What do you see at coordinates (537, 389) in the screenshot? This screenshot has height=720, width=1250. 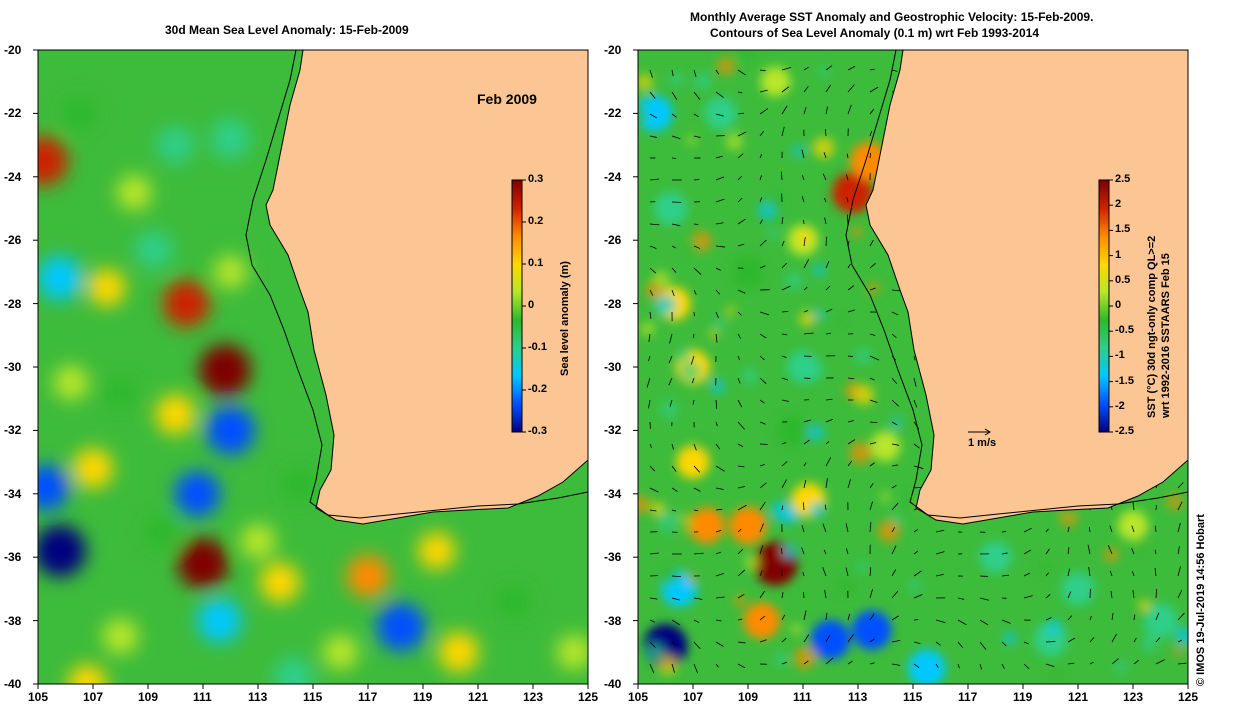 I see `sla-colorbar-tick-label: -0.2` at bounding box center [537, 389].